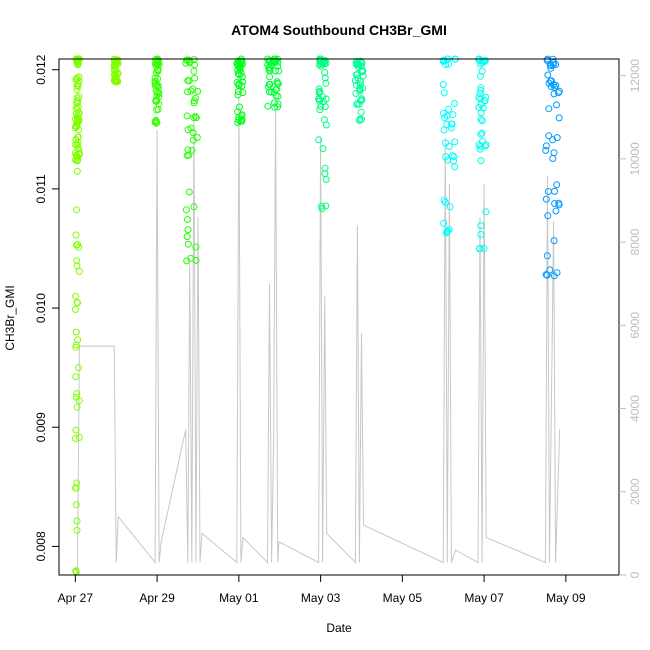  Describe the element at coordinates (635, 241) in the screenshot. I see `y2-tick-label: 8000` at that location.